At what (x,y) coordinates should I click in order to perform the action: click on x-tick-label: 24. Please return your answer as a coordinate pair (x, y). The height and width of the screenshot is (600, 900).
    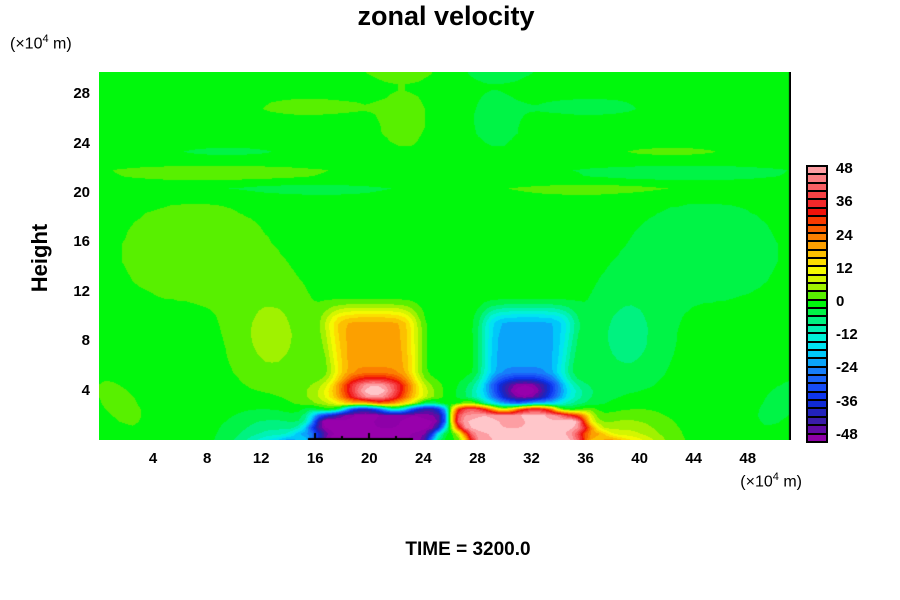
    Looking at the image, I should click on (423, 458).